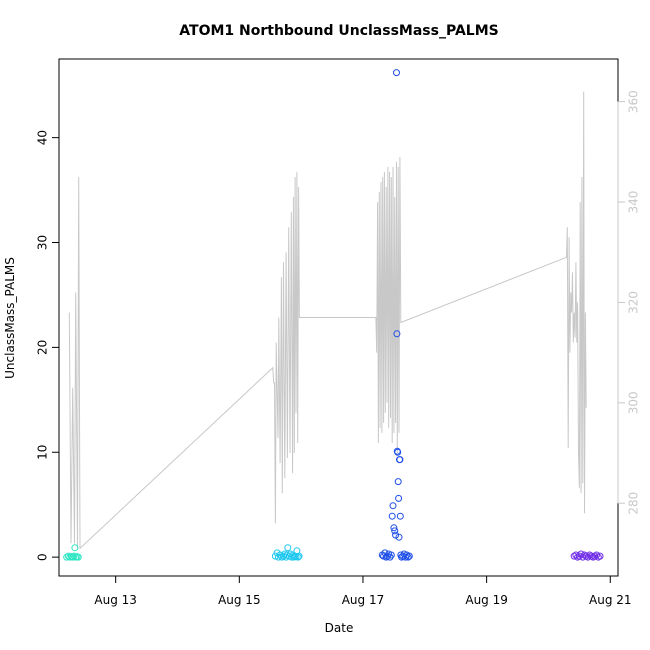  What do you see at coordinates (239, 600) in the screenshot?
I see `x-tick-label: Aug 15` at bounding box center [239, 600].